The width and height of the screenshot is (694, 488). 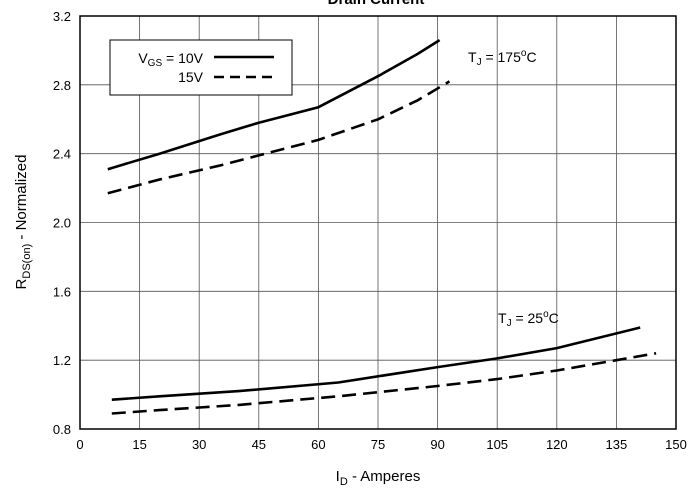 What do you see at coordinates (62, 291) in the screenshot?
I see `y-tick-label: 1.6` at bounding box center [62, 291].